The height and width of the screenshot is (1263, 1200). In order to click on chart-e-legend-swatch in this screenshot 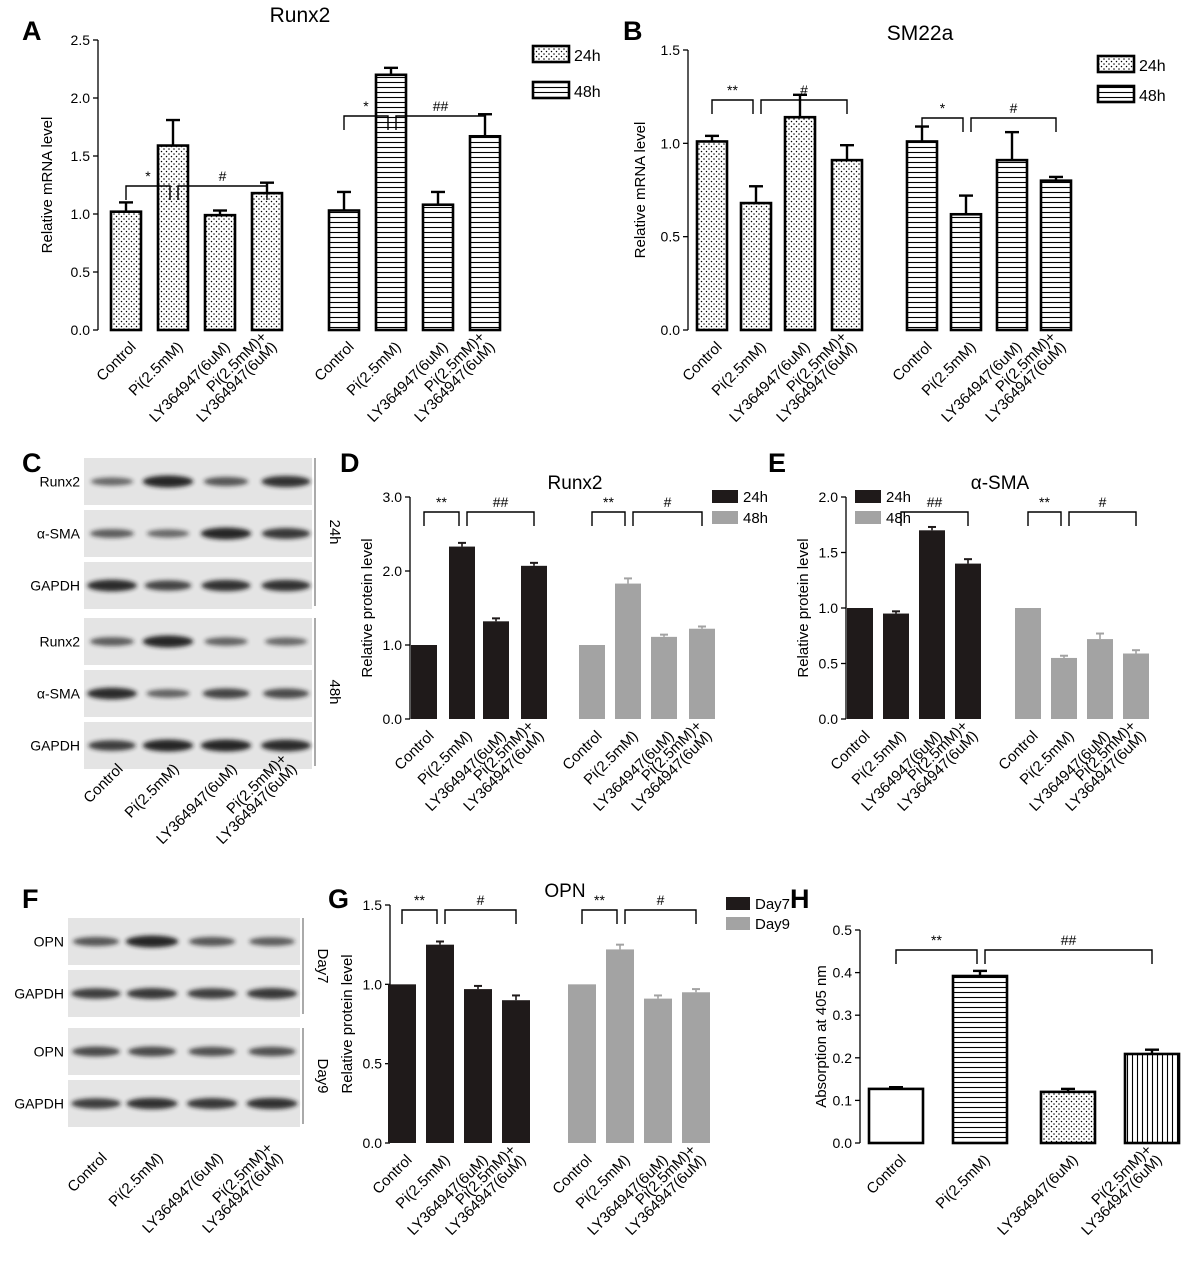, I will do `click(868, 496)`.